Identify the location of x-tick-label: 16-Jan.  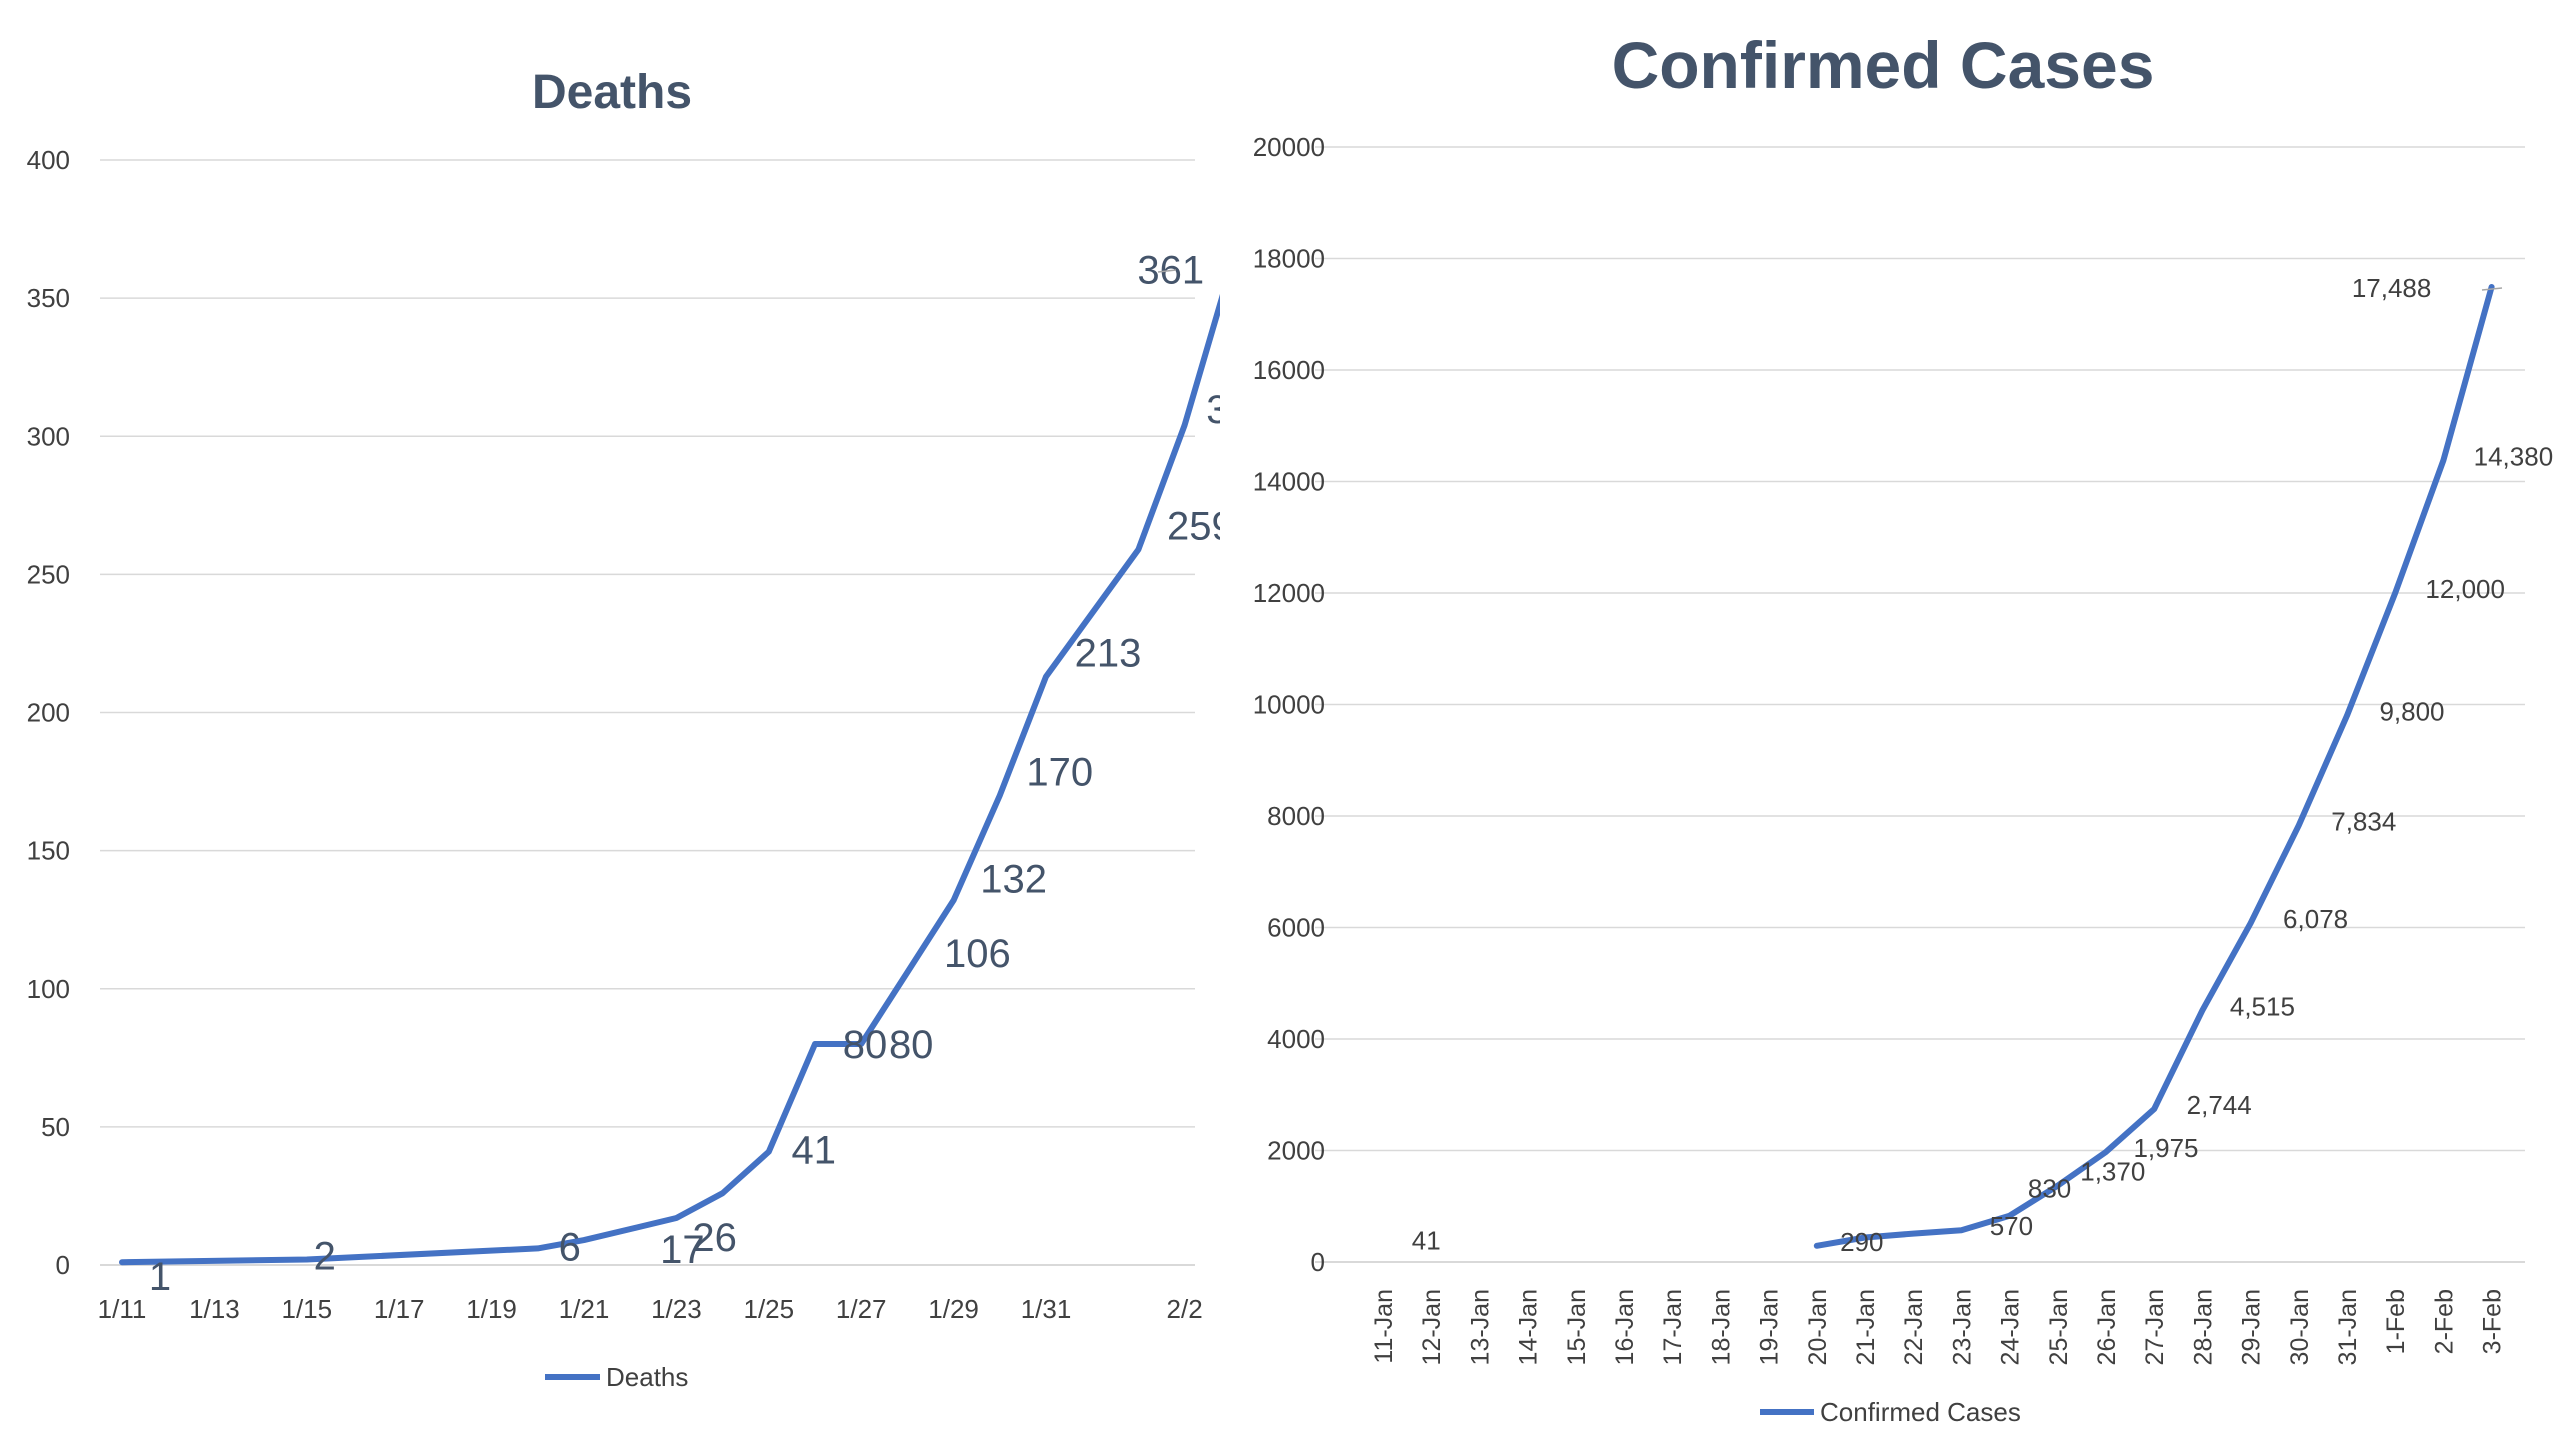
(1625, 1327).